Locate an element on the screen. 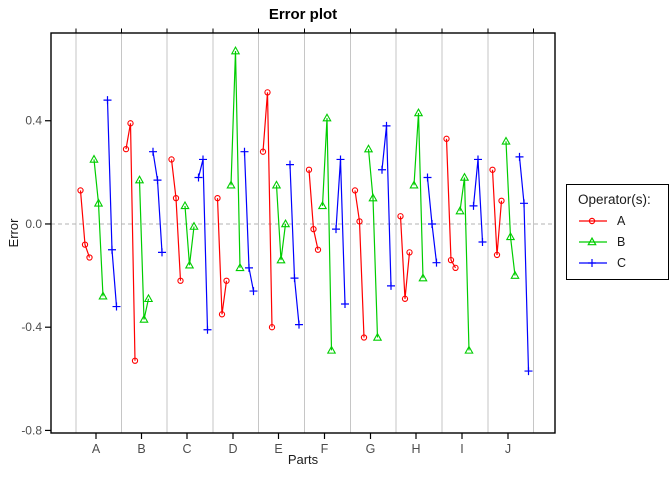  x-tick-label: E is located at coordinates (278, 449).